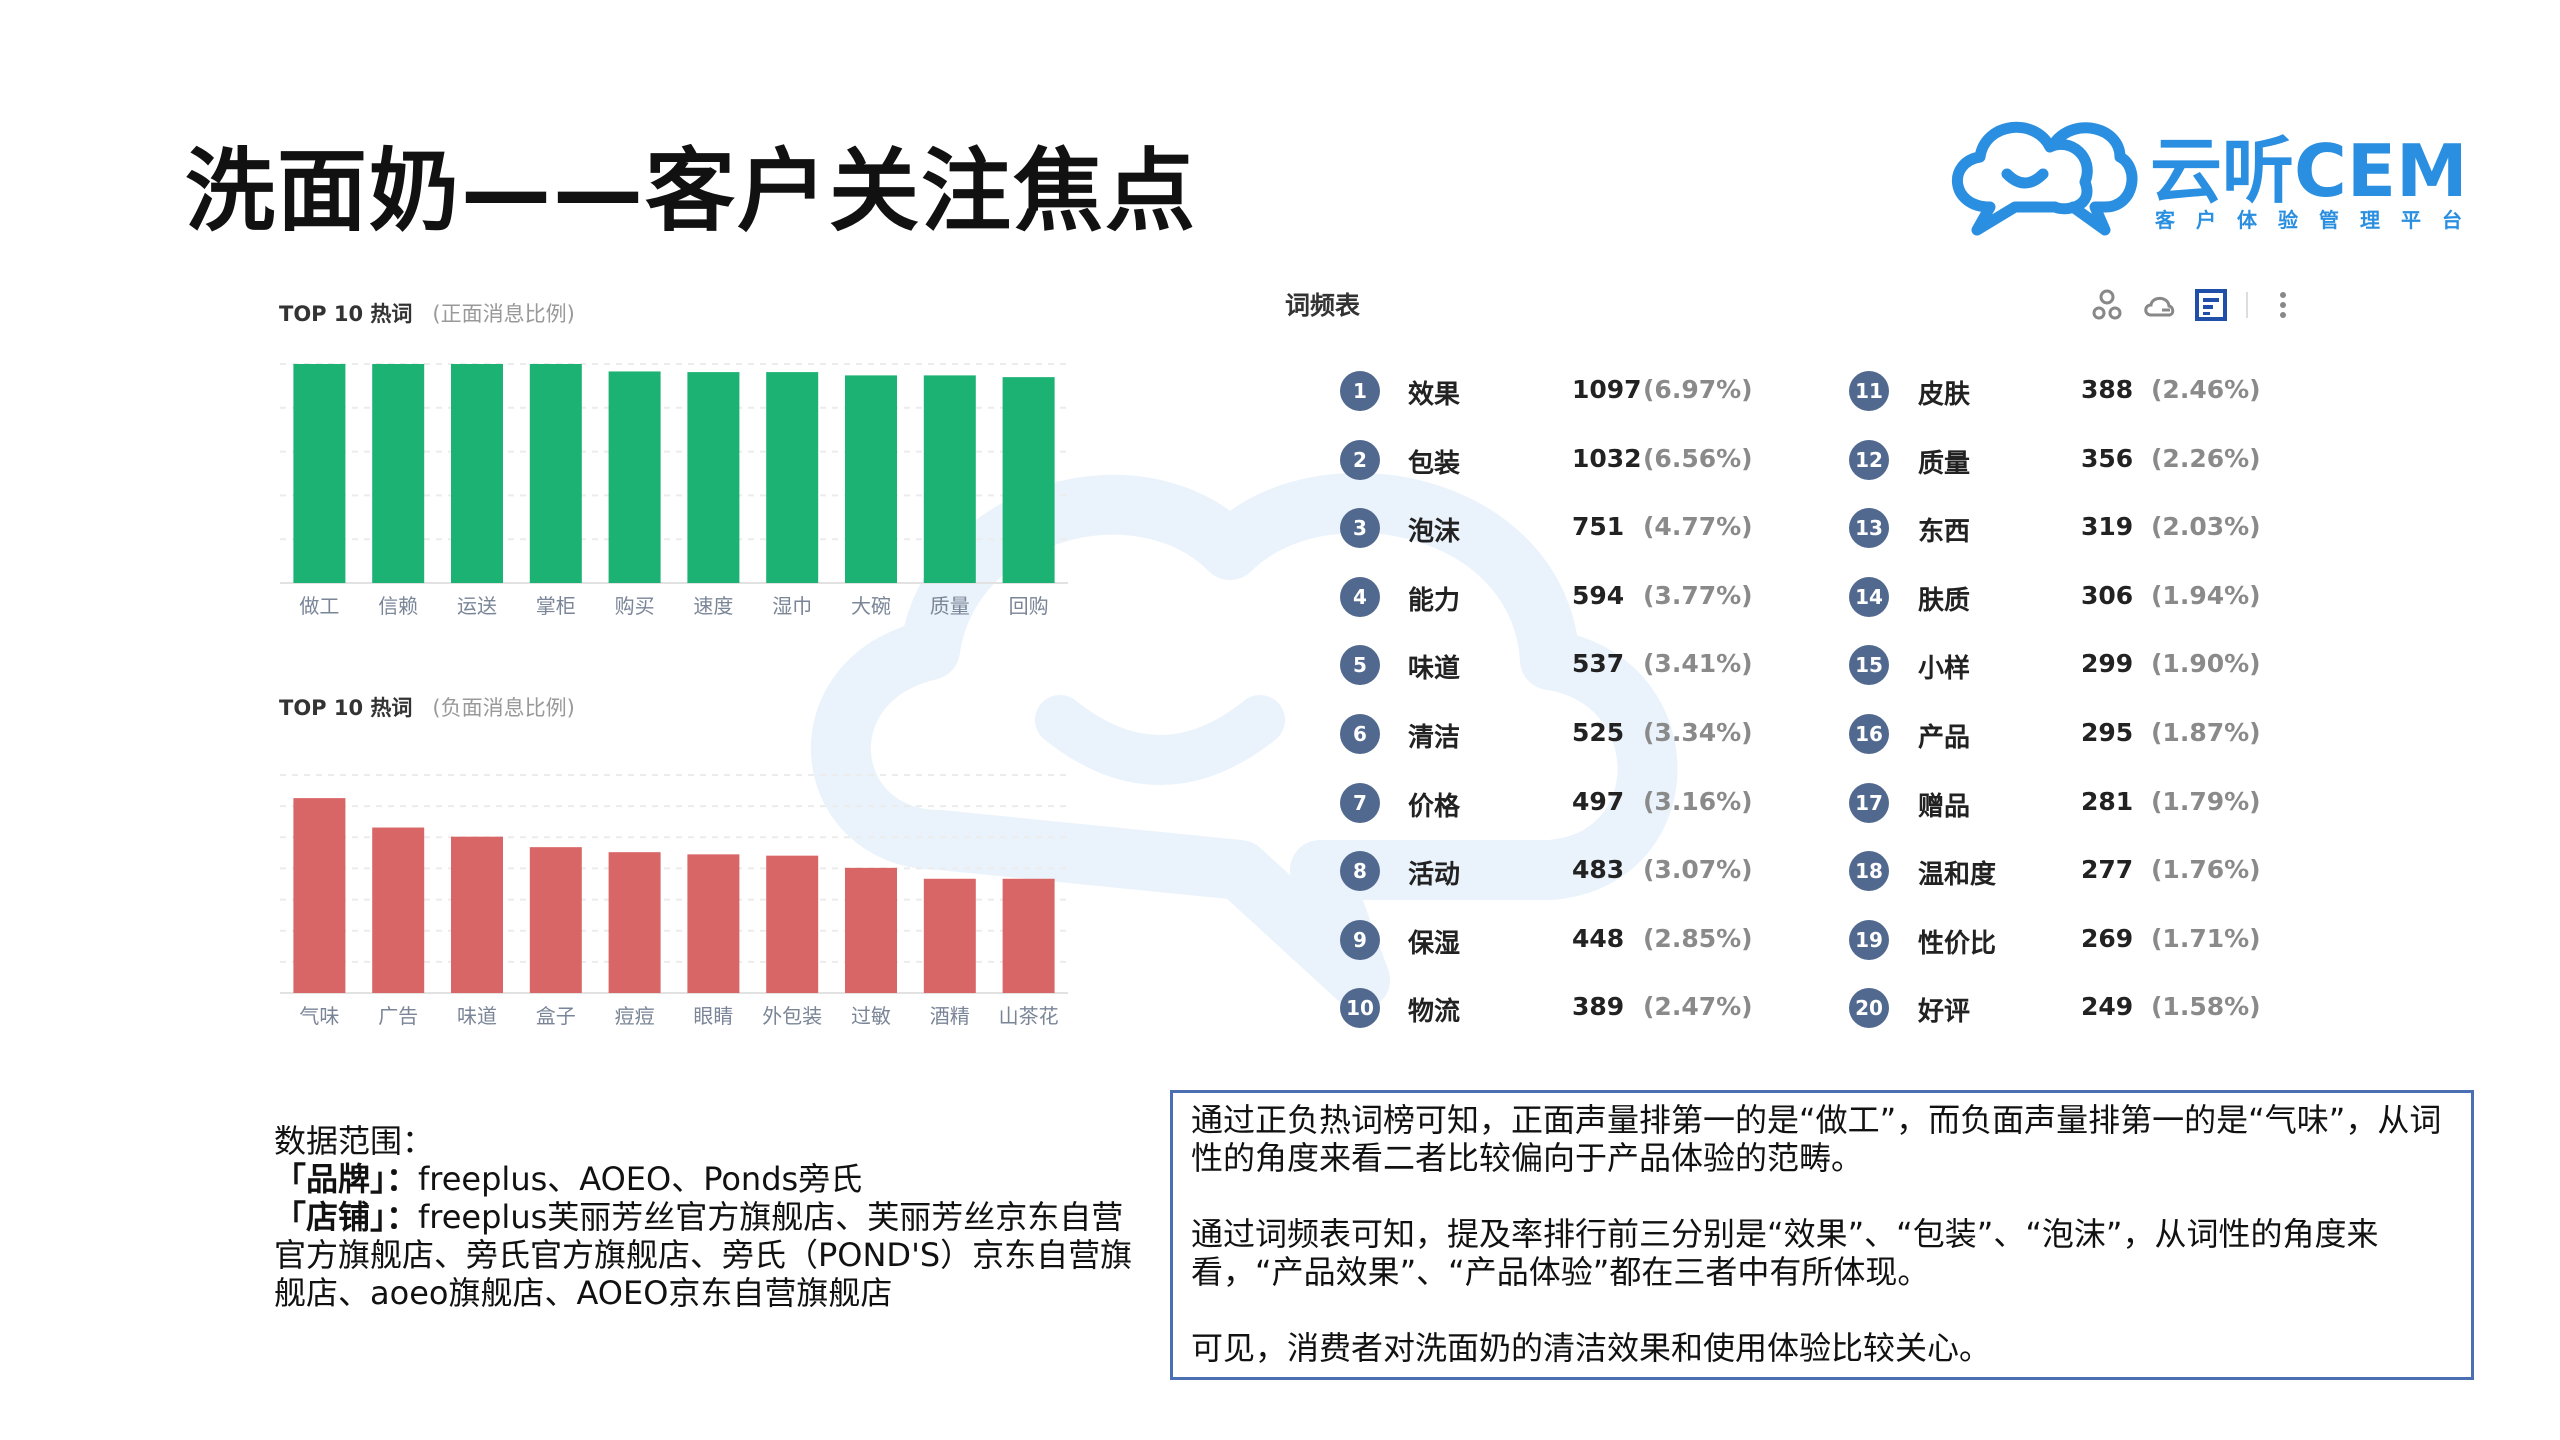 The height and width of the screenshot is (1440, 2560). What do you see at coordinates (792, 477) in the screenshot?
I see `bar-湿巾` at bounding box center [792, 477].